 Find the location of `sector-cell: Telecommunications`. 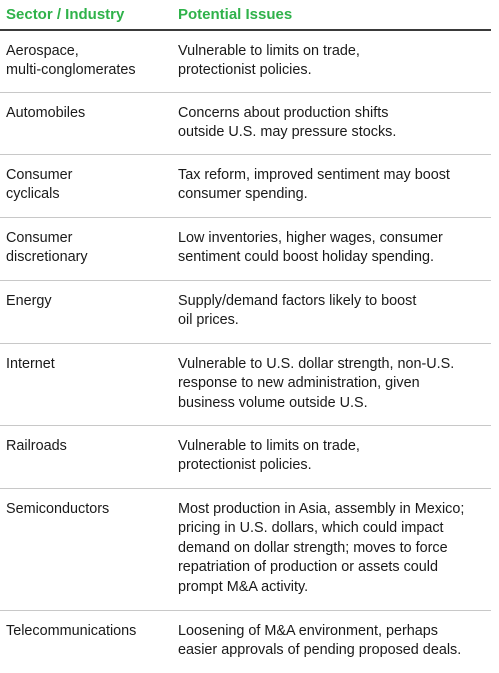

sector-cell: Telecommunications is located at coordinates (71, 631).